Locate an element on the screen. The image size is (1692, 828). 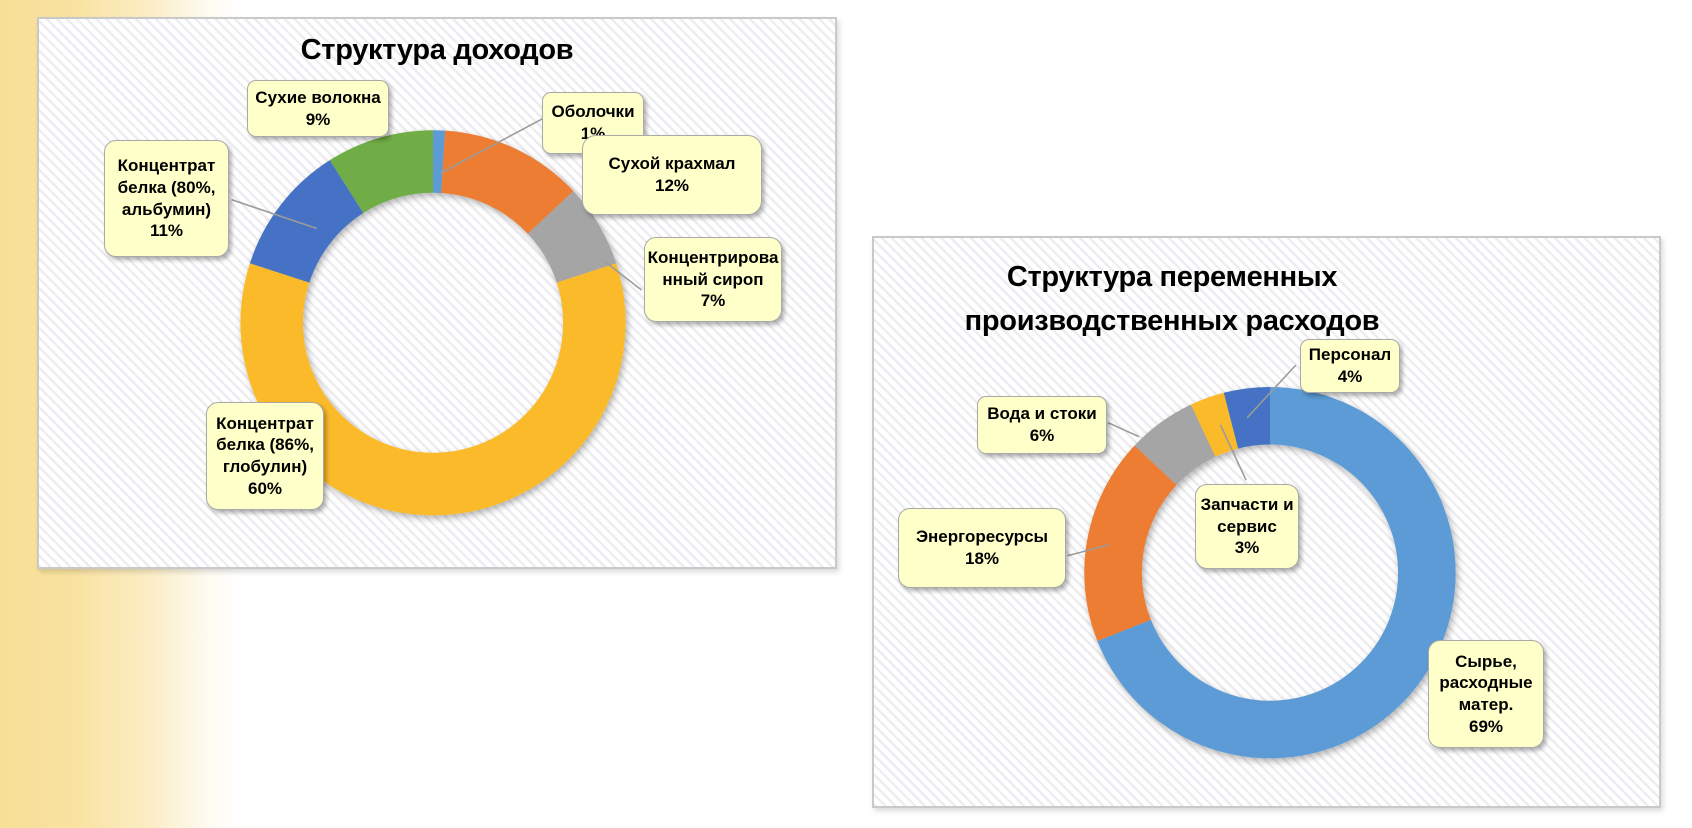
chart-title-income: Структура доходов is located at coordinates (437, 51).